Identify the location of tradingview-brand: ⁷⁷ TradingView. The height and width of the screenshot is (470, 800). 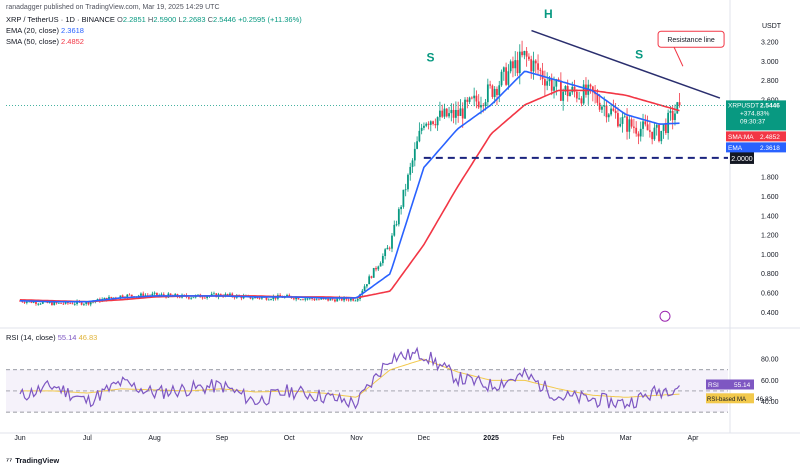
(32, 460).